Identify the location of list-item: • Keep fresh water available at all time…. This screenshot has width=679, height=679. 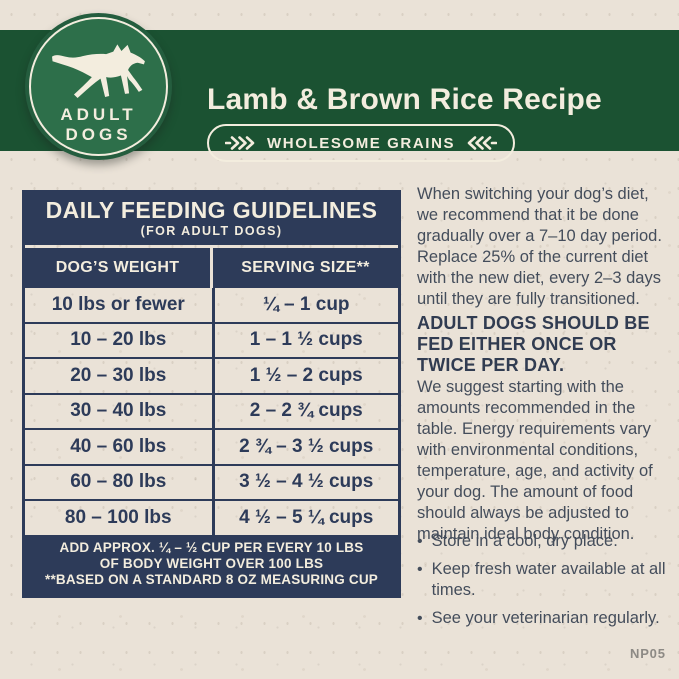
(544, 580).